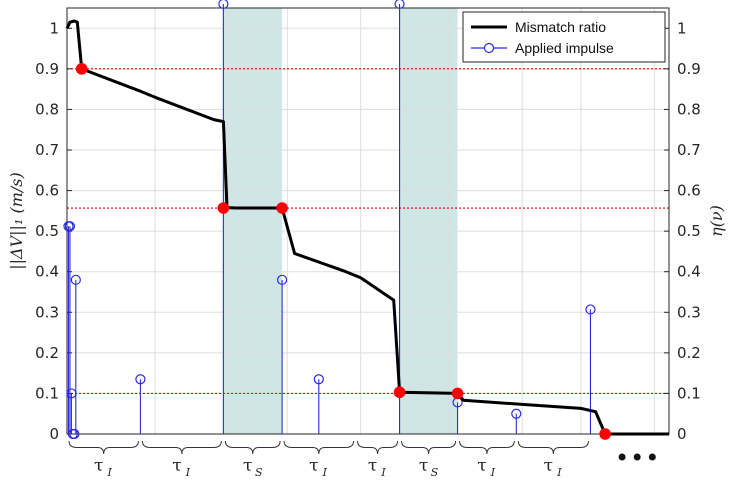 This screenshot has height=483, width=732. I want to click on legend: Mismatch ratio Applied impulse, so click(564, 37).